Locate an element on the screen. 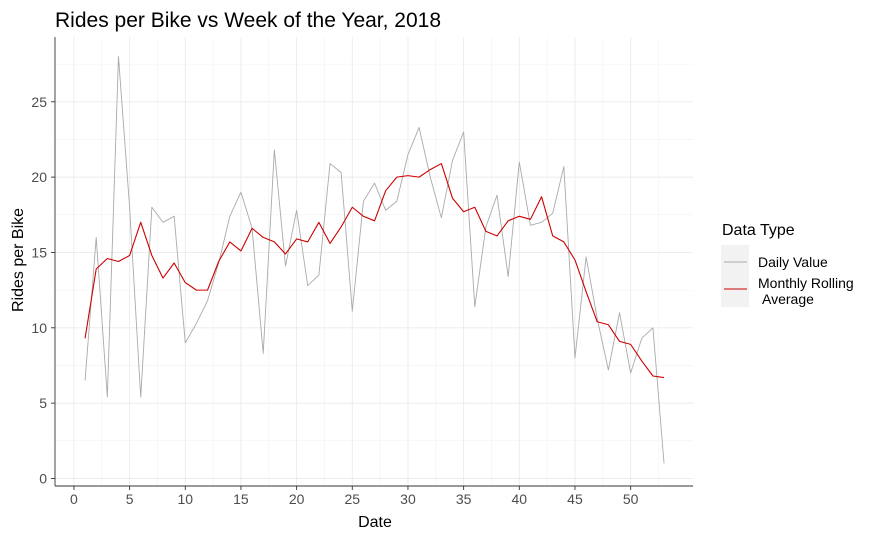  x-tick-label: 25 is located at coordinates (352, 499).